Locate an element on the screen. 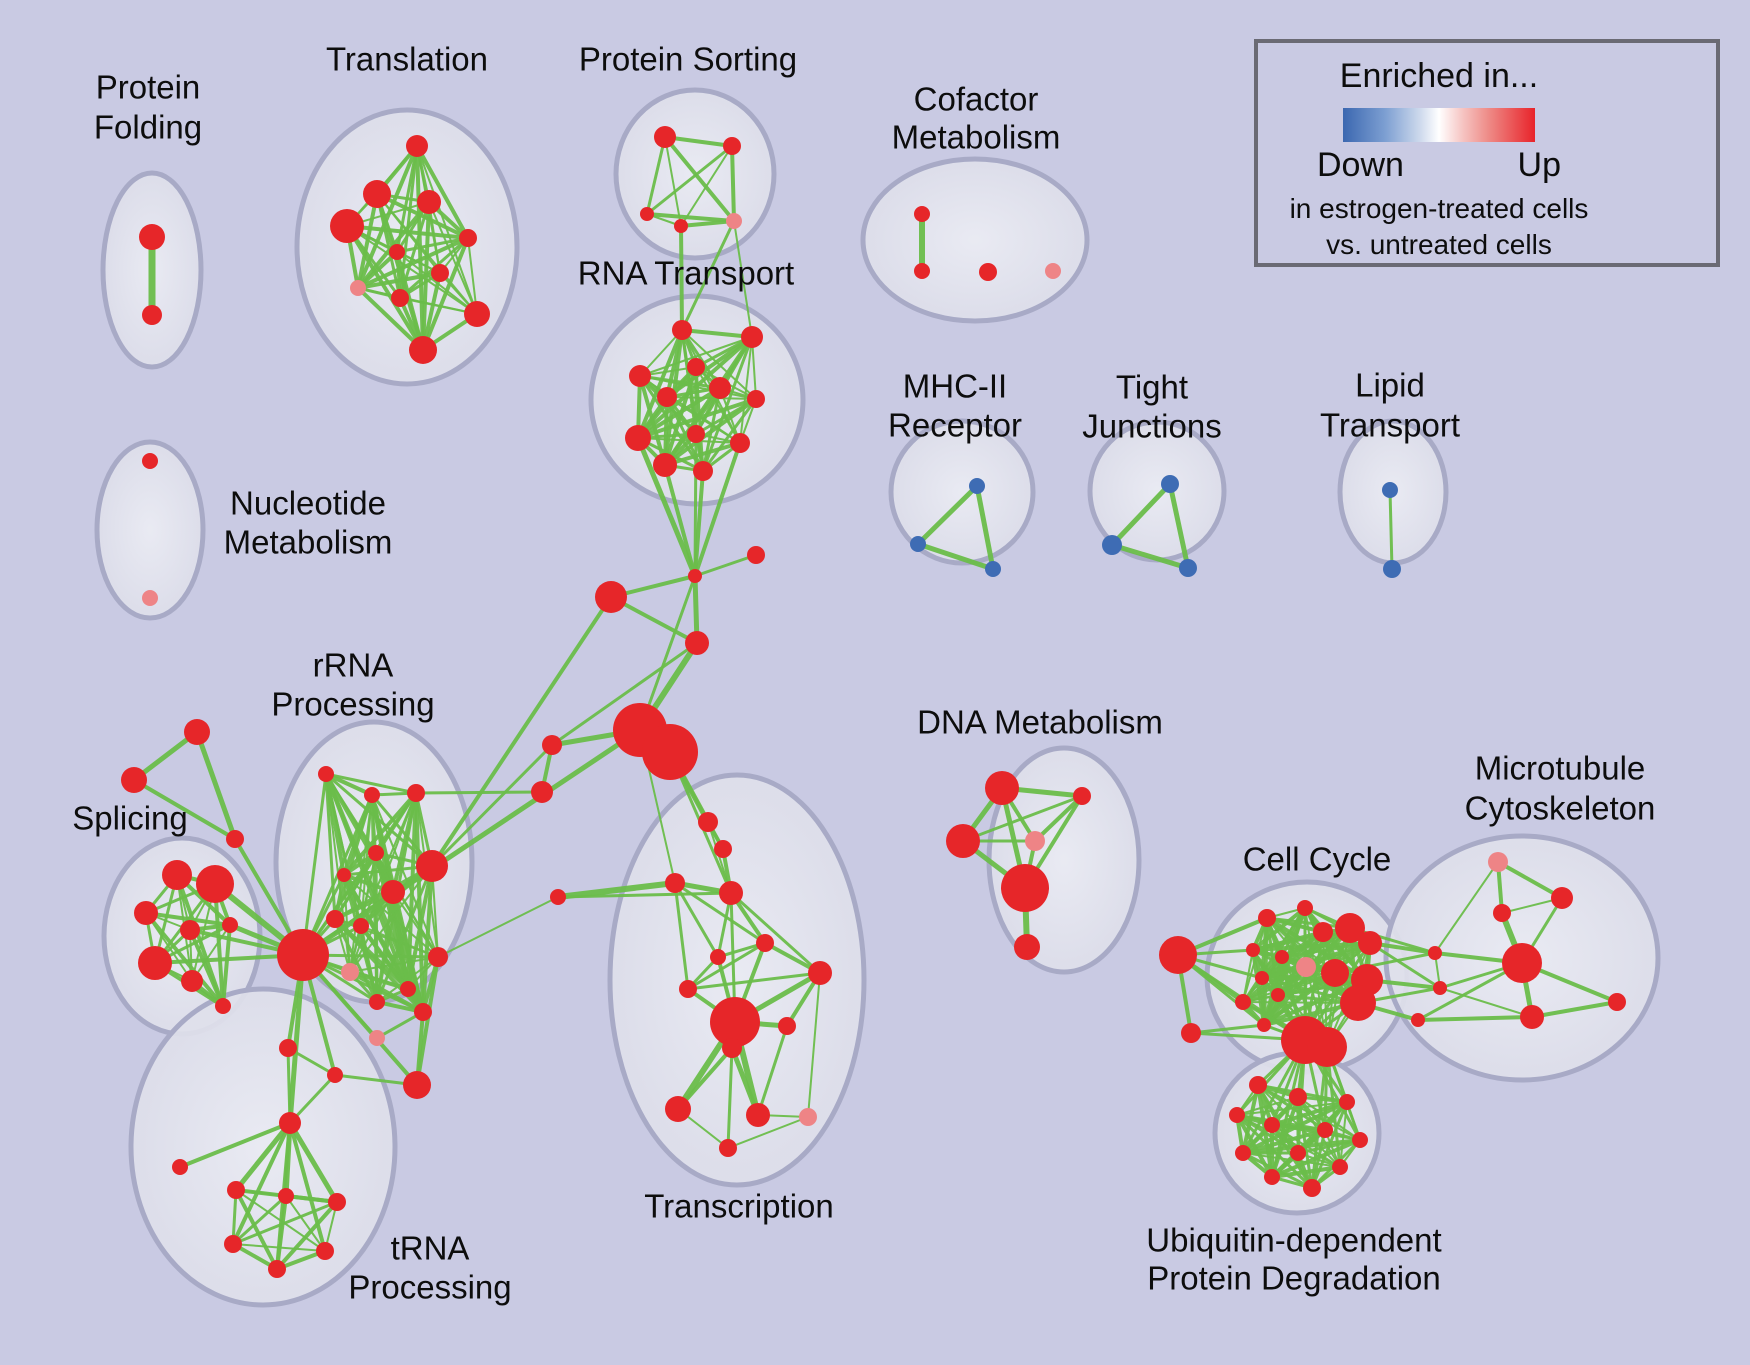 The image size is (1750, 1365). cofactor-label: Cofactor is located at coordinates (976, 99).